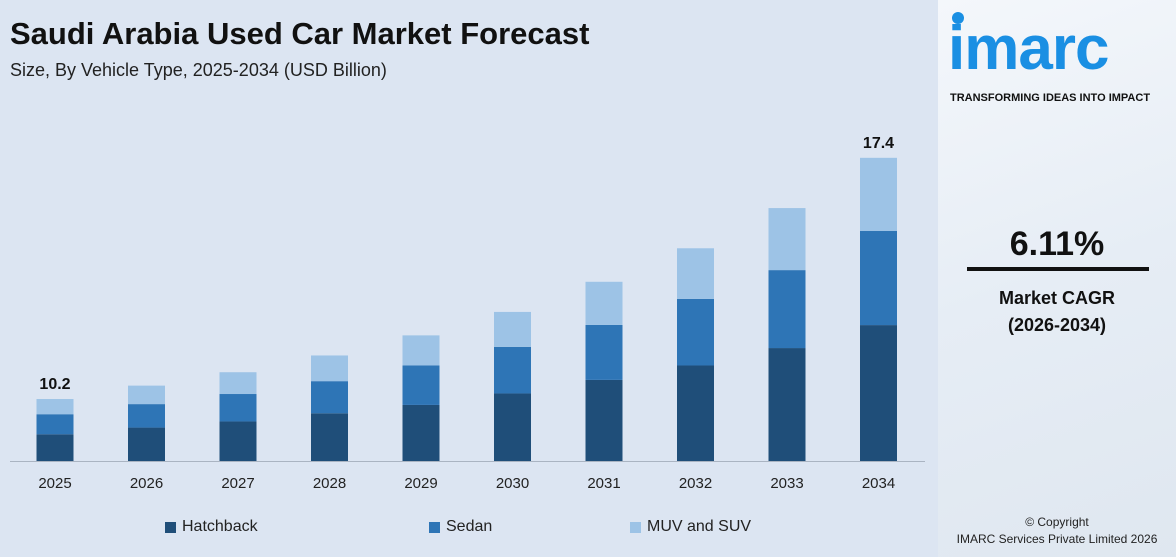  What do you see at coordinates (146, 416) in the screenshot?
I see `bar-sedan-2026` at bounding box center [146, 416].